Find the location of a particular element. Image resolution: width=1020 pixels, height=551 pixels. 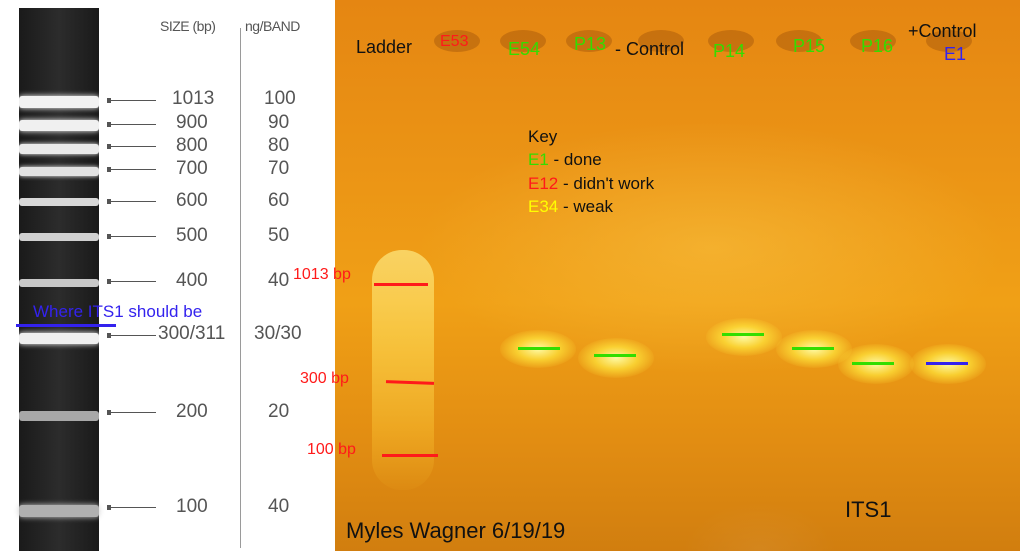

lane-label-neg-control: - Control is located at coordinates (650, 49).